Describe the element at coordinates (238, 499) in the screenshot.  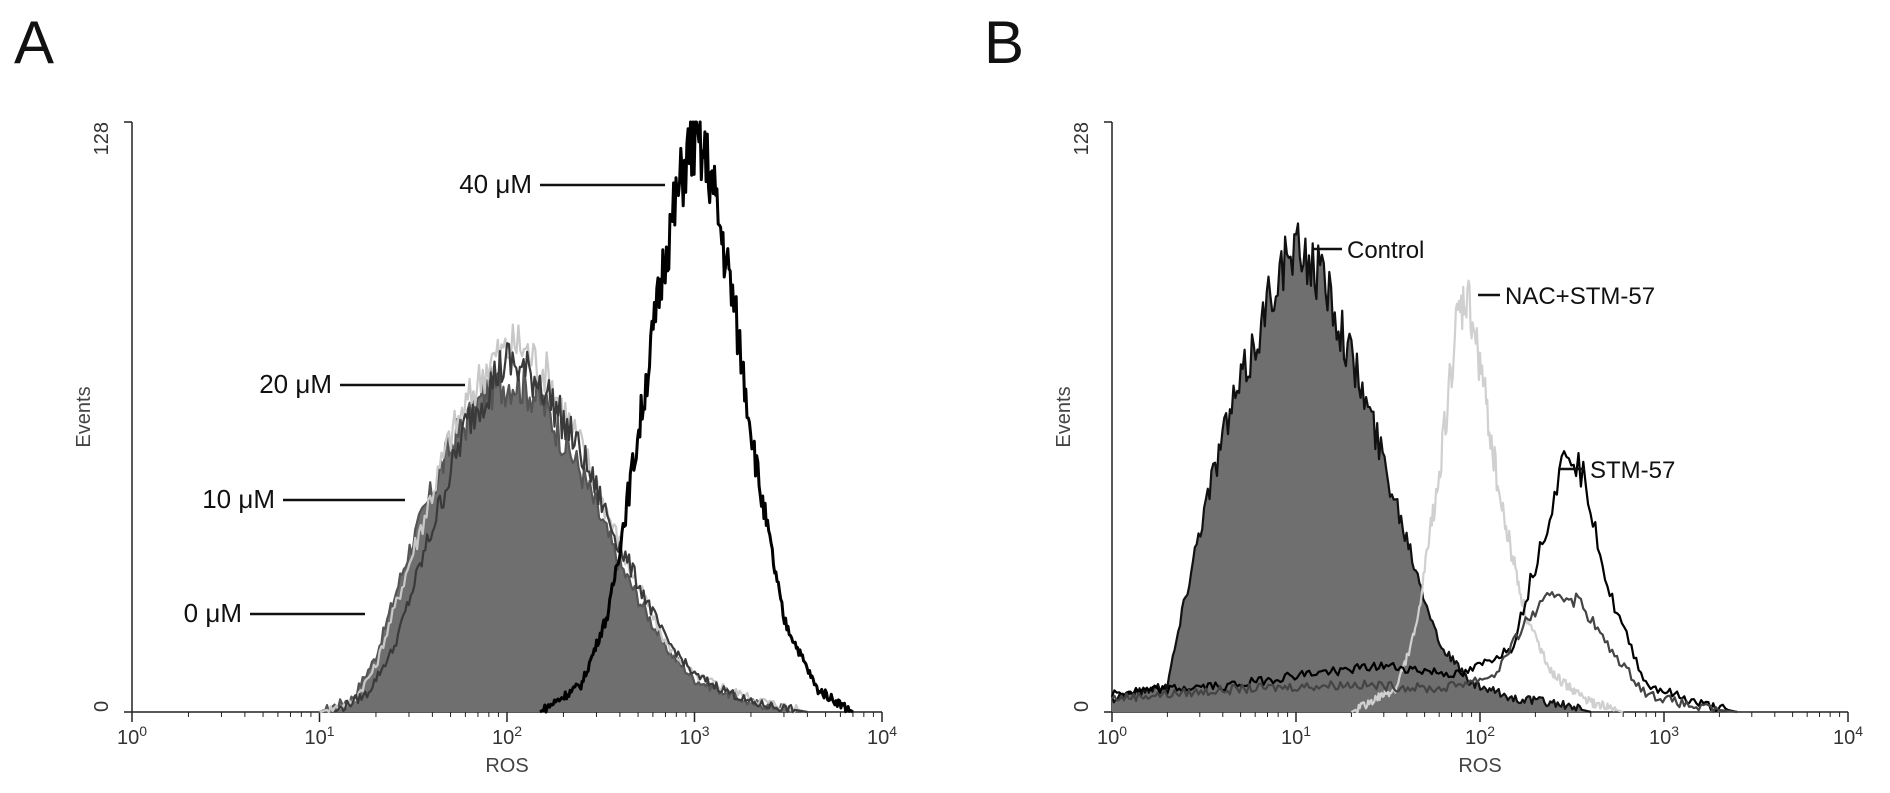
I see `annotation-label: 10 μM` at that location.